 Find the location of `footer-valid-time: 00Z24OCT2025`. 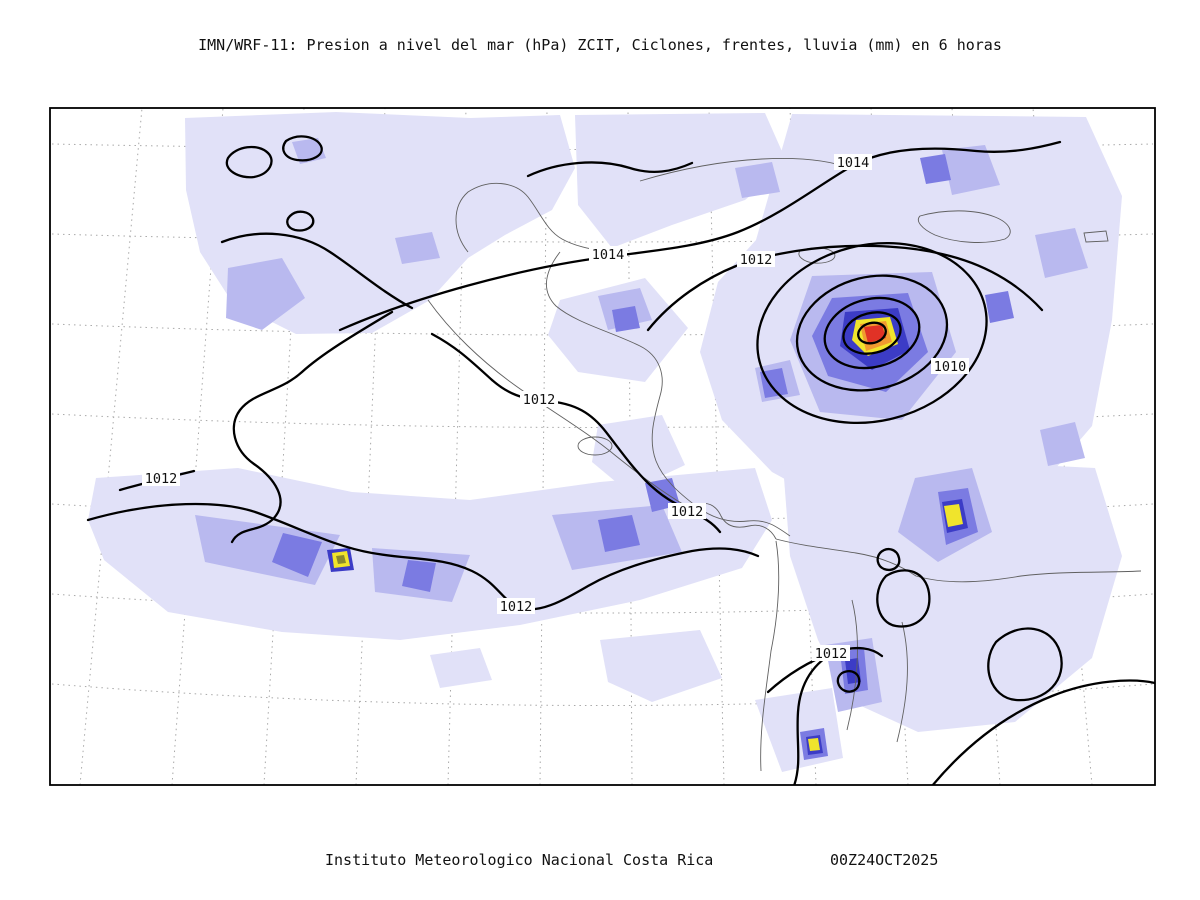

footer-valid-time: 00Z24OCT2025 is located at coordinates (884, 860).